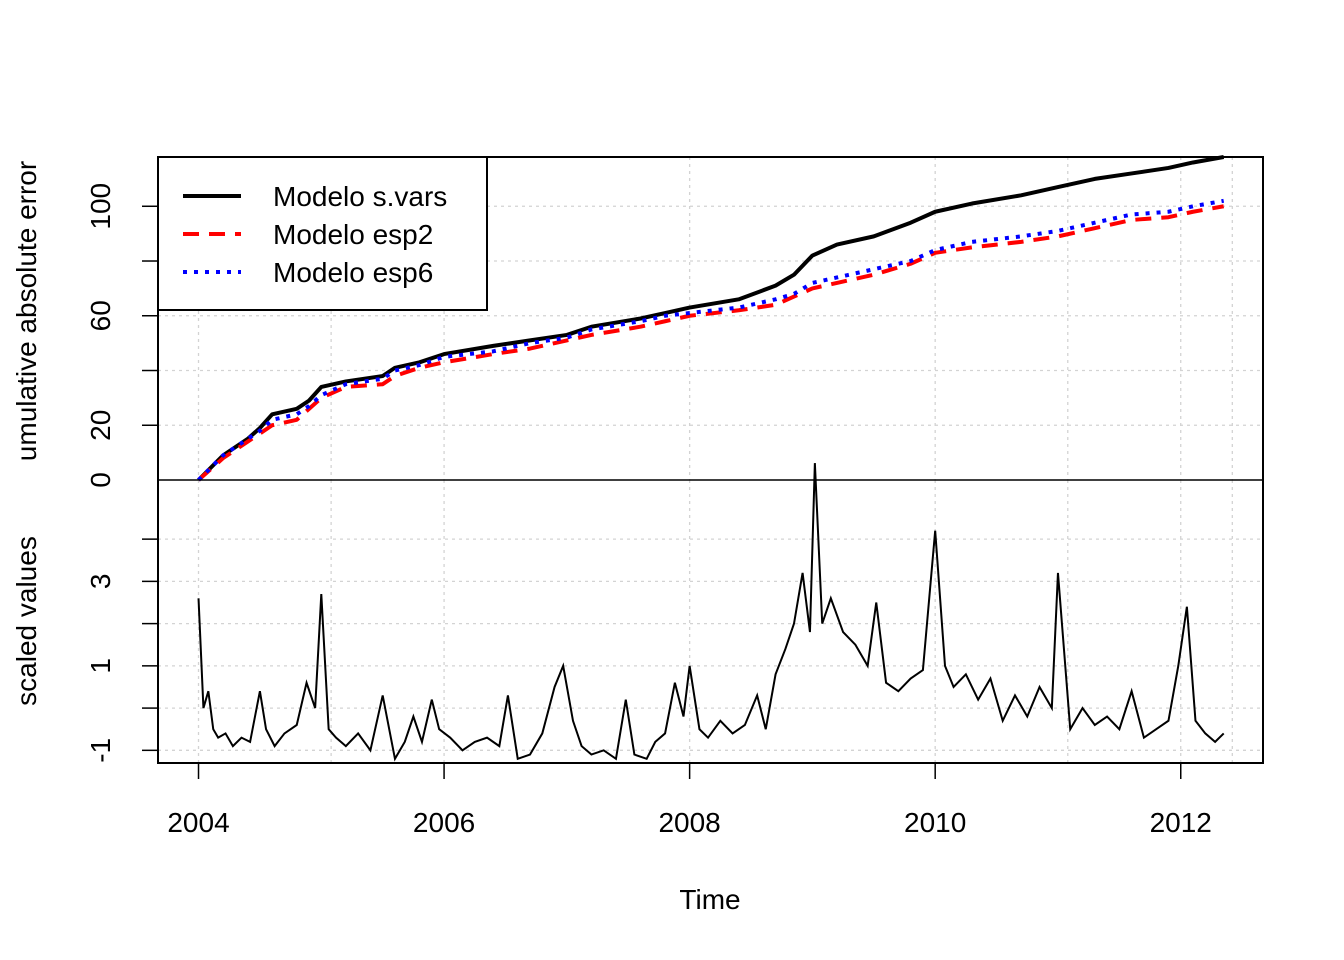 Image resolution: width=1344 pixels, height=960 pixels. Describe the element at coordinates (444, 822) in the screenshot. I see `x-tick-label: 2006` at that location.